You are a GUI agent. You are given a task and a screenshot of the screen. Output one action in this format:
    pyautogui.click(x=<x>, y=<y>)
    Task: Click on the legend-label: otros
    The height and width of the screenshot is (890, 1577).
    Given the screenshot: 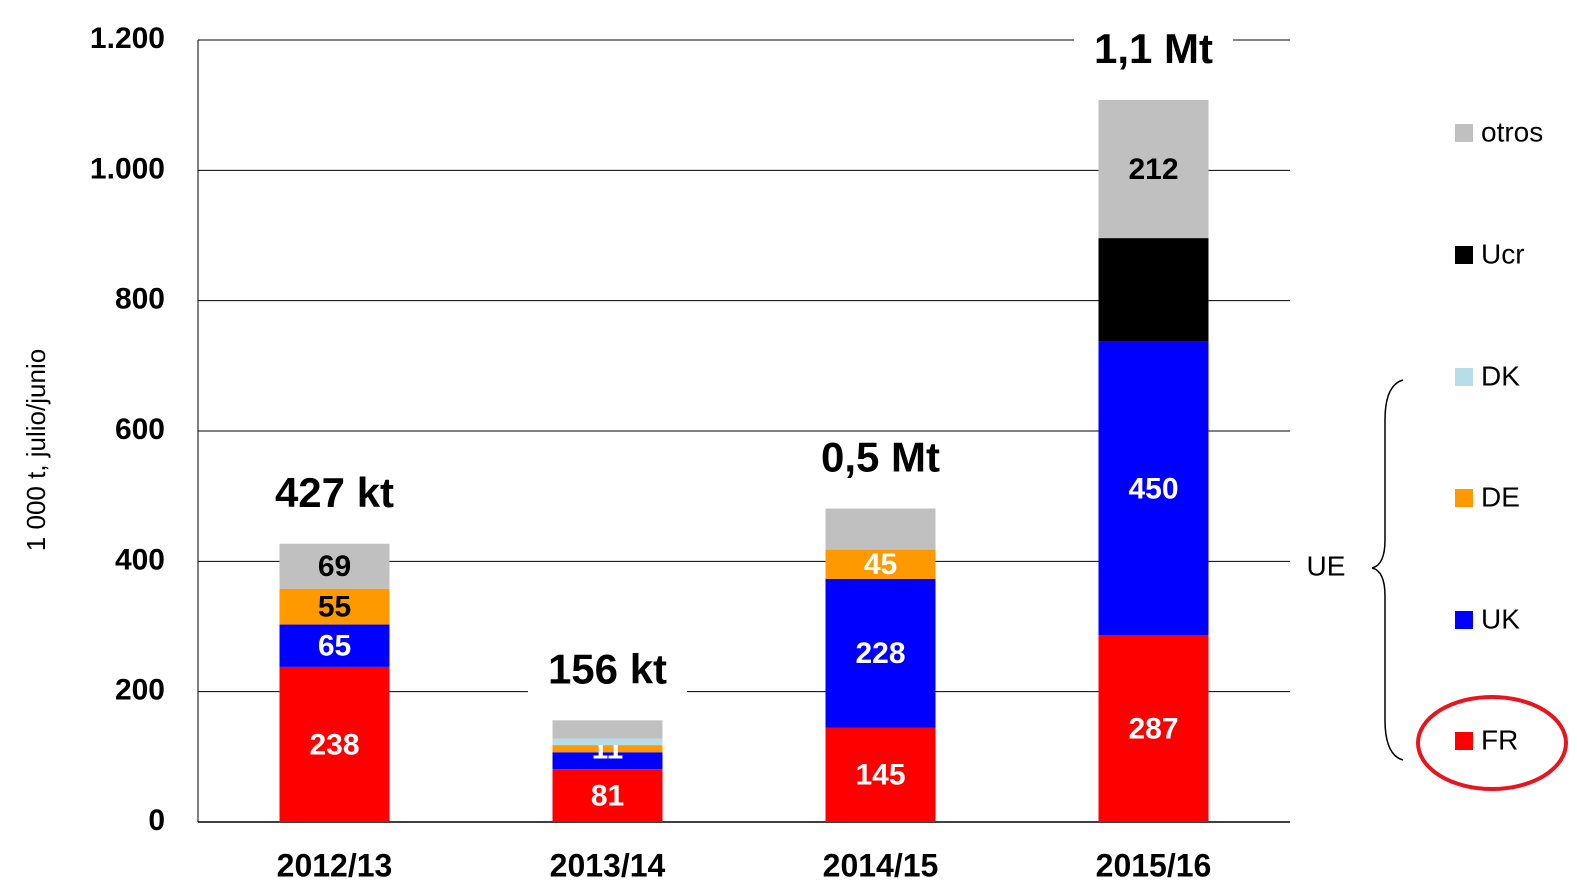 What is the action you would take?
    pyautogui.click(x=1512, y=131)
    